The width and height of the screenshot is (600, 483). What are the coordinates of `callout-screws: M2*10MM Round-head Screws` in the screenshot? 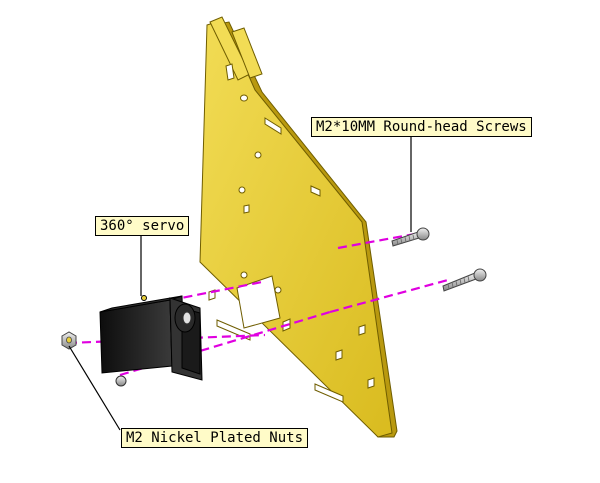 It's located at (421, 127).